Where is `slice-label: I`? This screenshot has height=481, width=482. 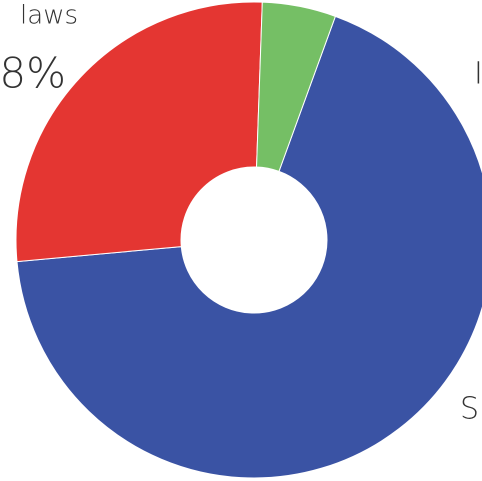
slice-label: I is located at coordinates (478, 74).